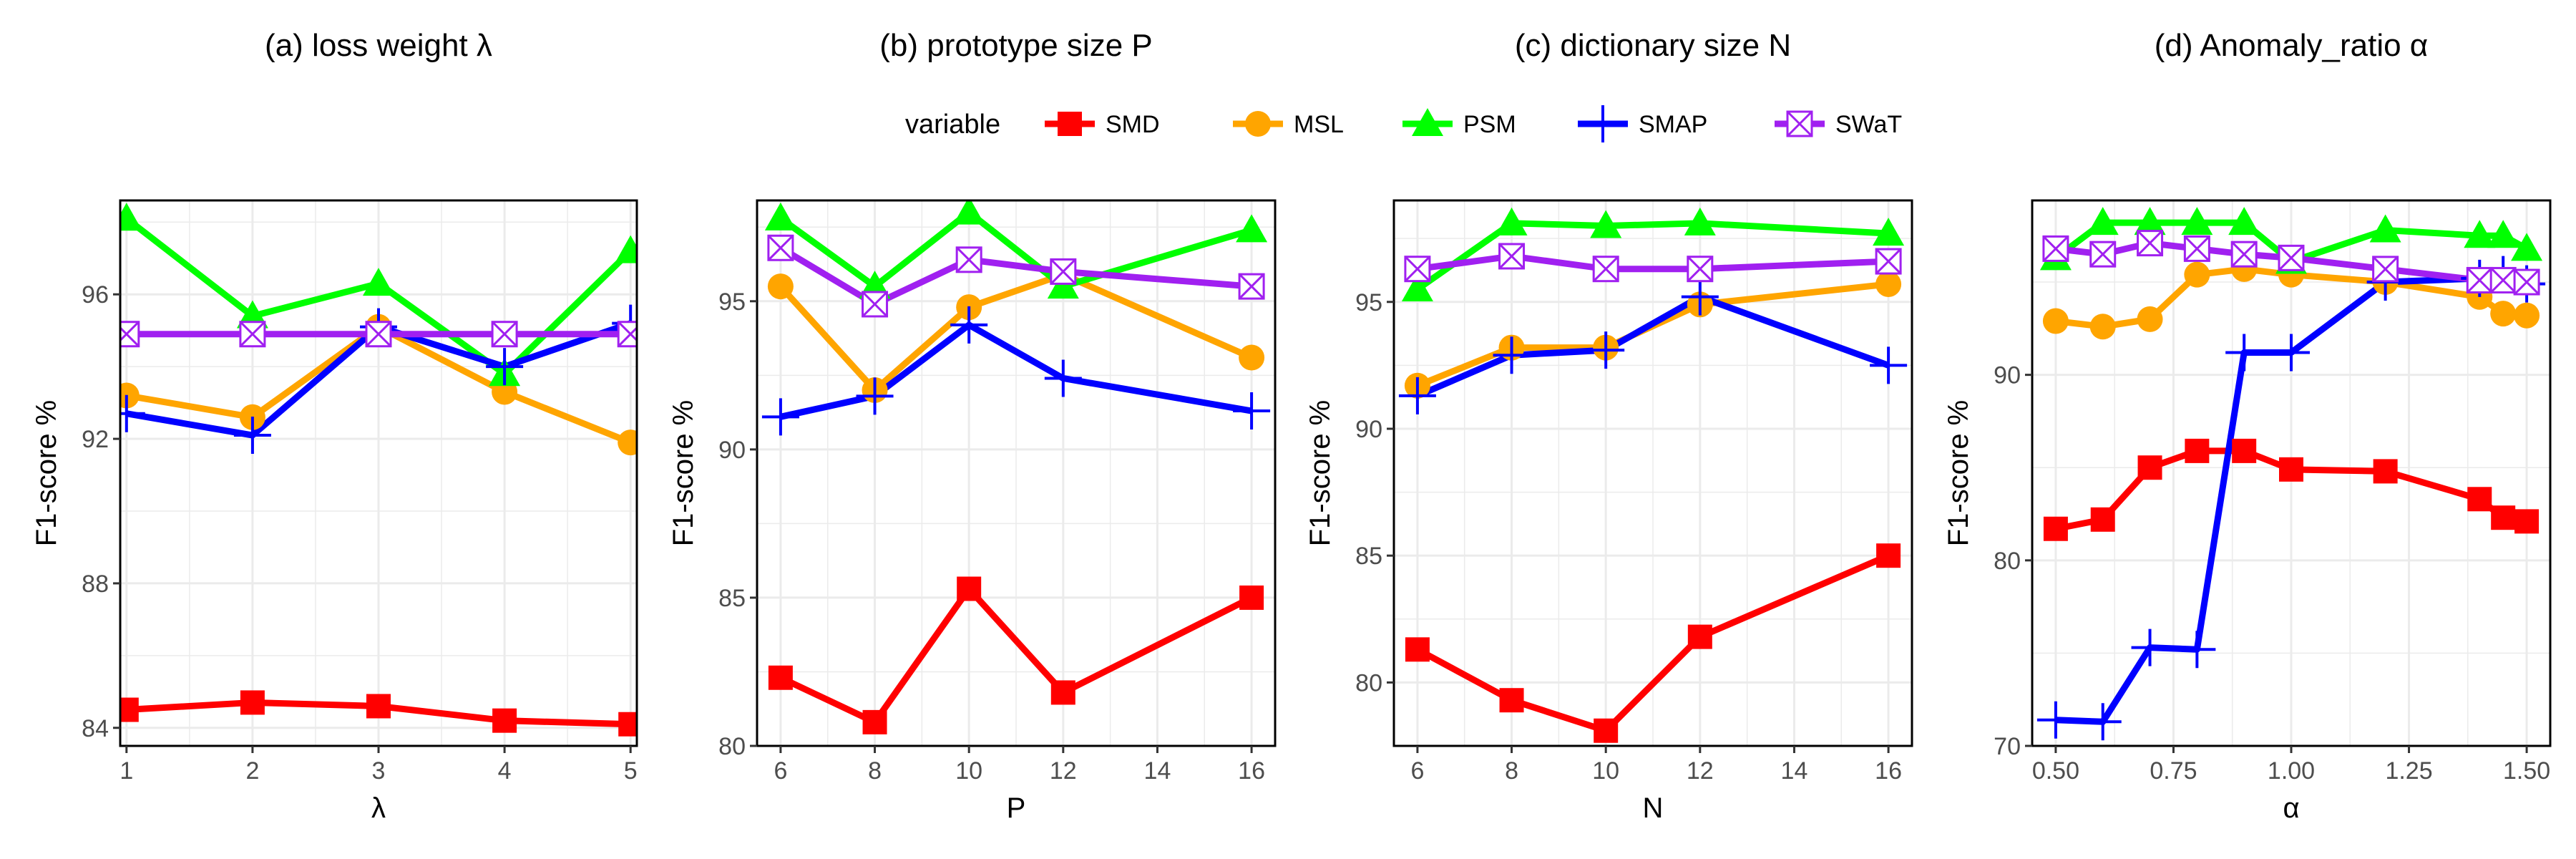 The width and height of the screenshot is (2576, 859). Describe the element at coordinates (1288, 124) in the screenshot. I see `legend-item-msl: MSL` at that location.